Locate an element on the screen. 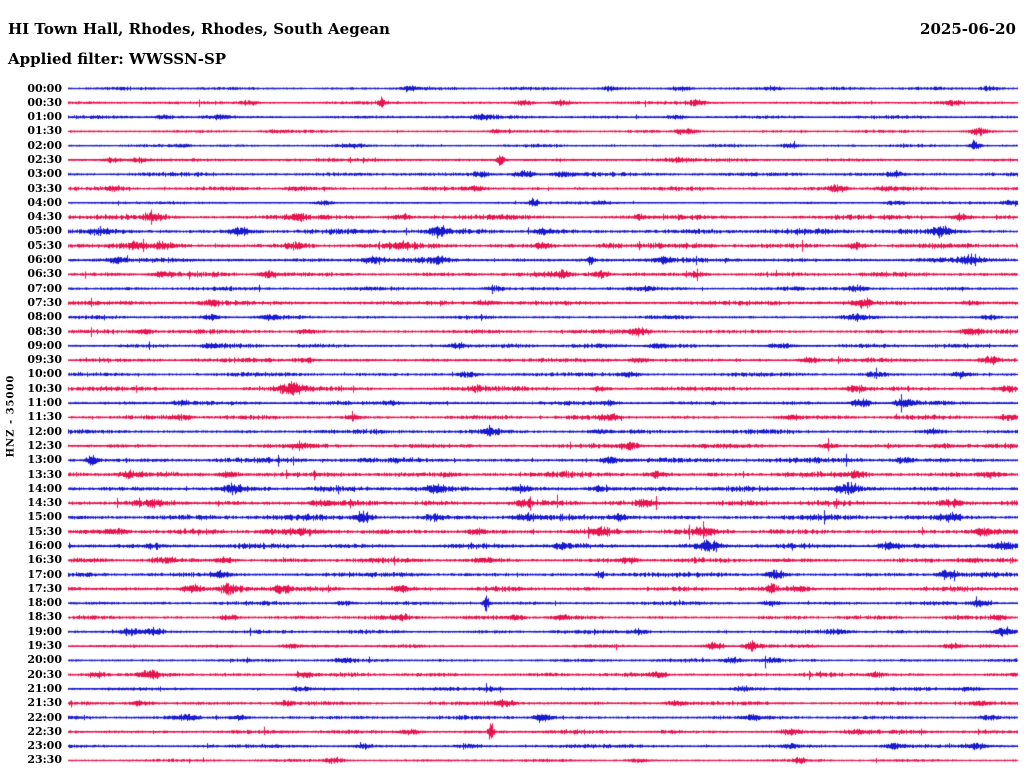  time-label: 09:30 is located at coordinates (44, 360).